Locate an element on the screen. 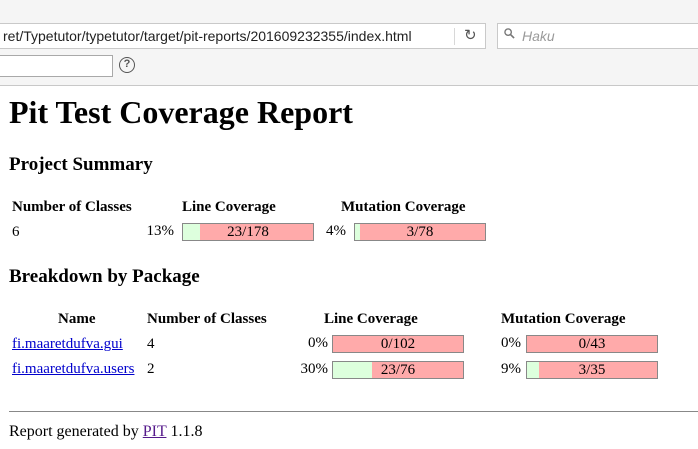 The image size is (698, 449). summary-line-coverage-fill is located at coordinates (191, 232).